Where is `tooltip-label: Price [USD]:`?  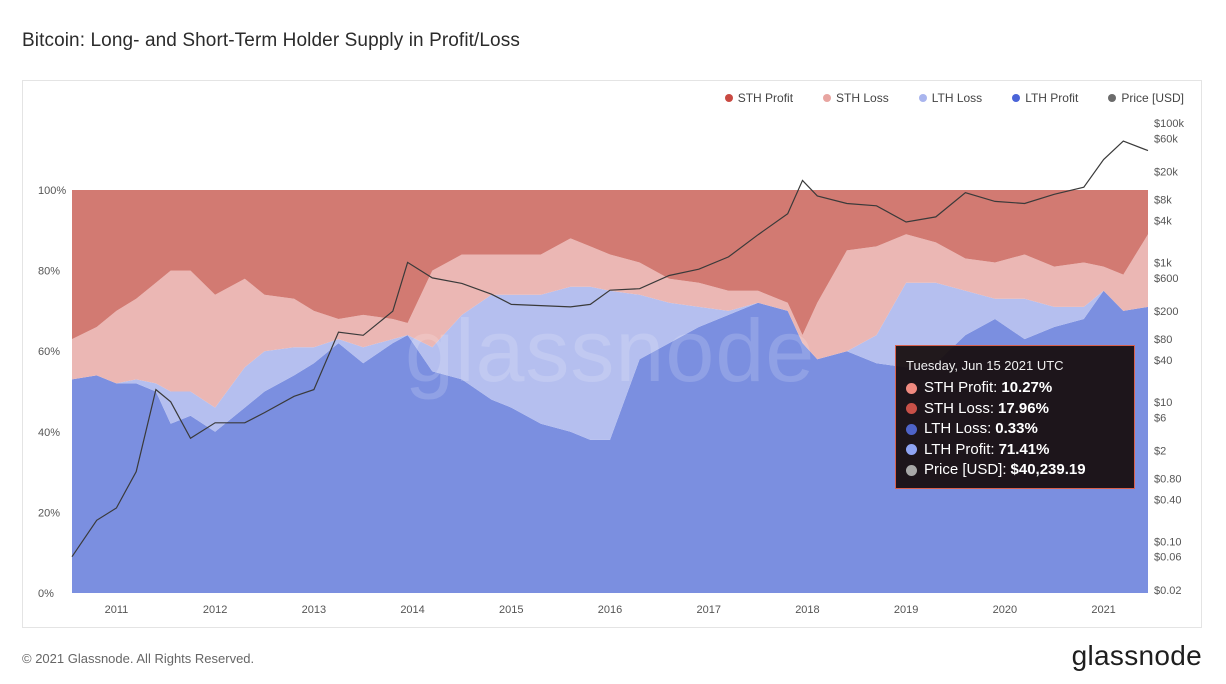
tooltip-label: Price [USD]: is located at coordinates (965, 469).